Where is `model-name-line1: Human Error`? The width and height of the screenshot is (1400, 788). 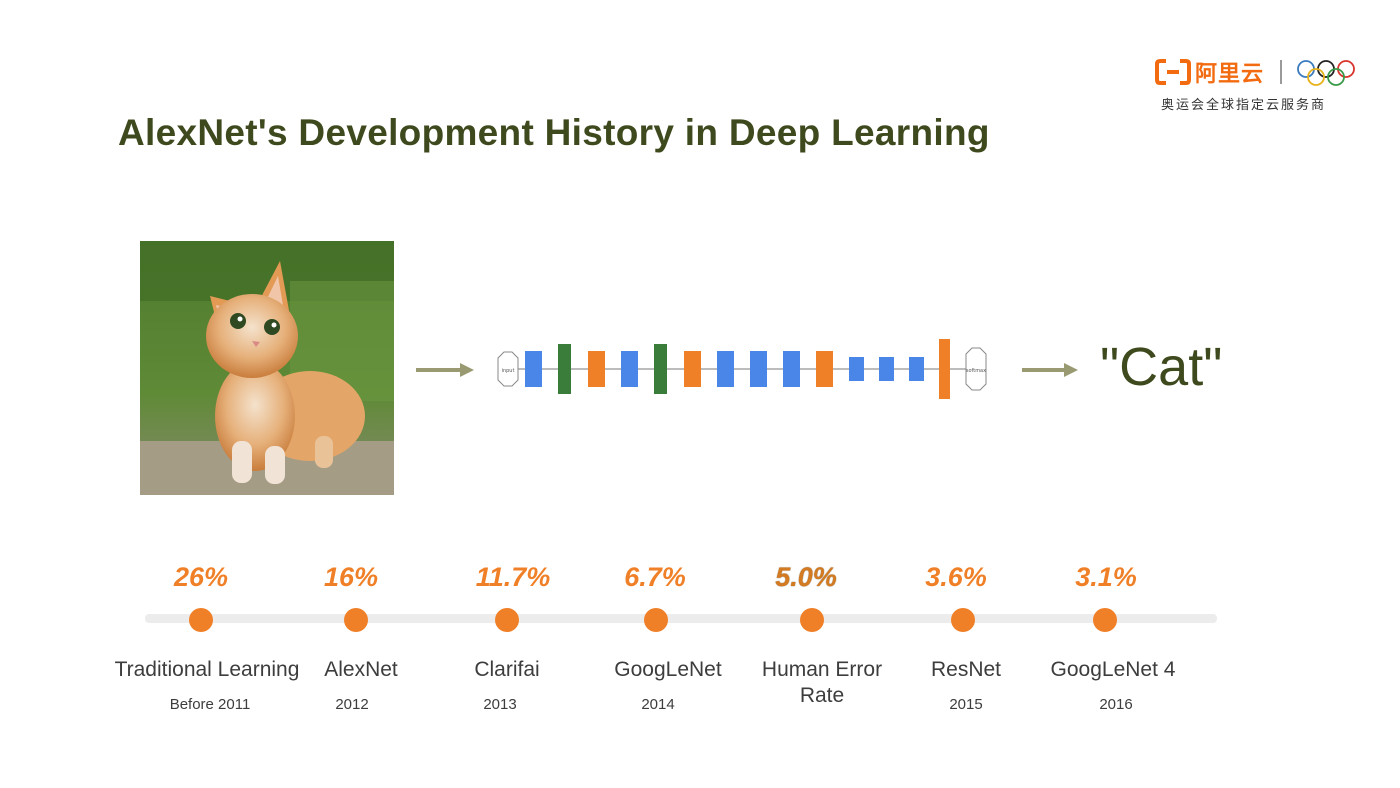 model-name-line1: Human Error is located at coordinates (822, 669).